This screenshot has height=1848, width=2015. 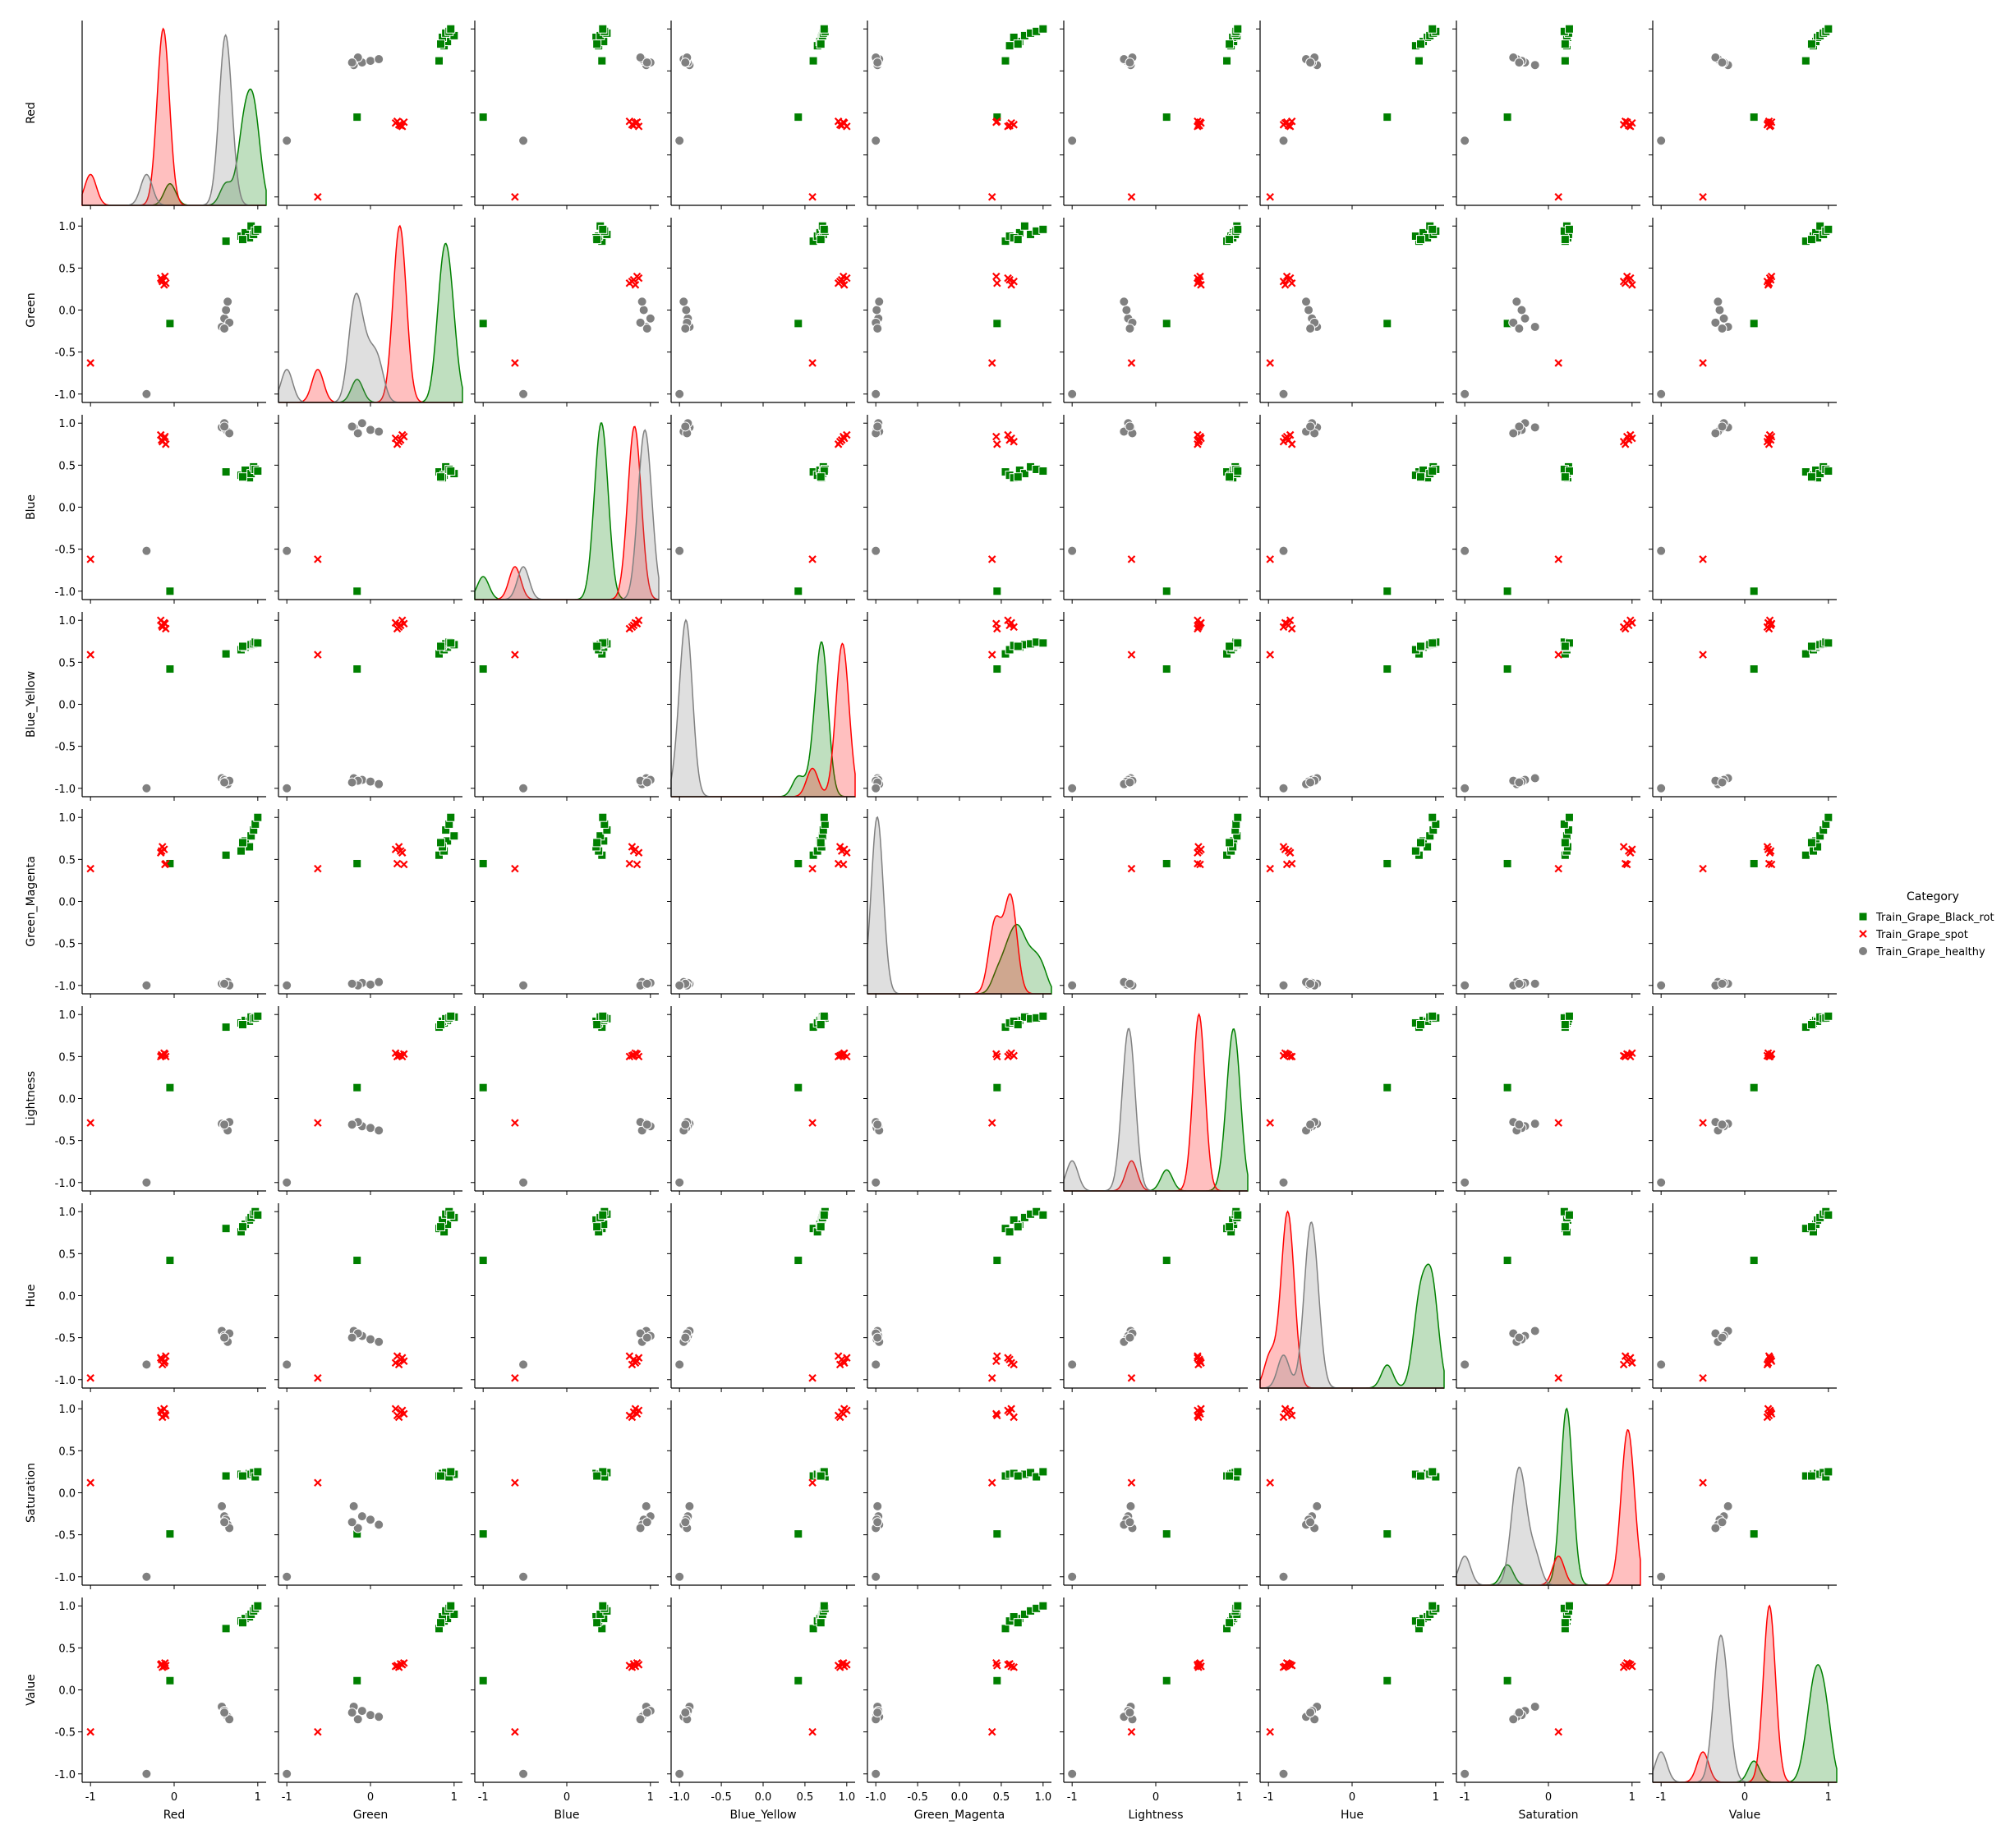 What do you see at coordinates (483, 1797) in the screenshot?
I see `x-tick-label: -1` at bounding box center [483, 1797].